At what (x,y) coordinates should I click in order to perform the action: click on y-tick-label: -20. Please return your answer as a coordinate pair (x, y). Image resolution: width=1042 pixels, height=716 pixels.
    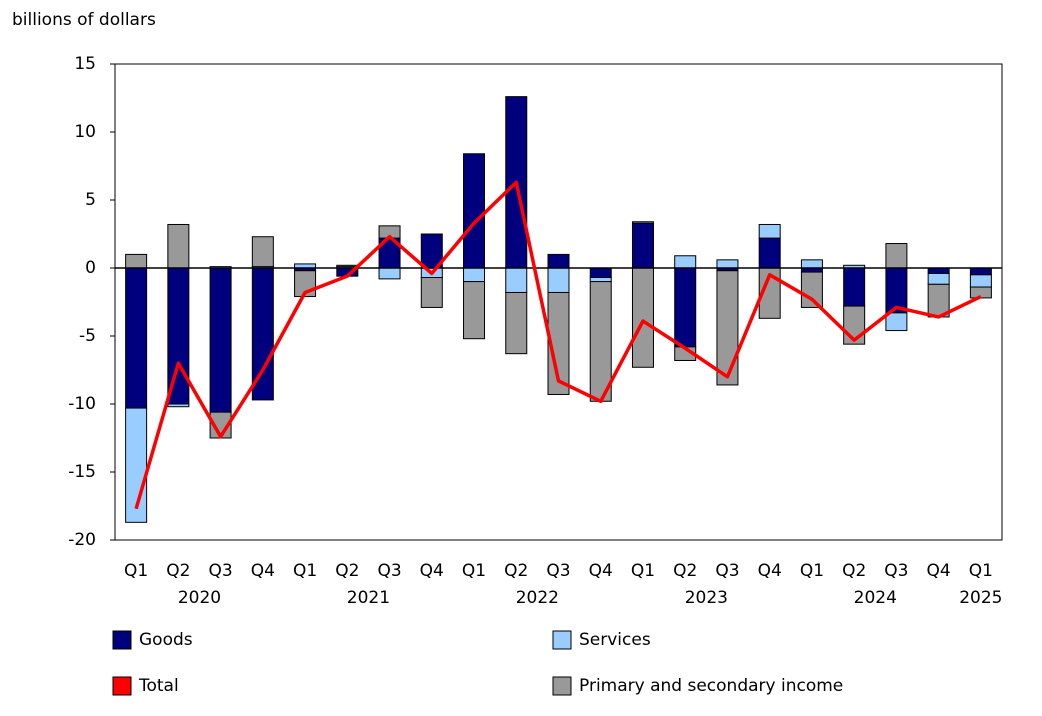
    Looking at the image, I should click on (82, 540).